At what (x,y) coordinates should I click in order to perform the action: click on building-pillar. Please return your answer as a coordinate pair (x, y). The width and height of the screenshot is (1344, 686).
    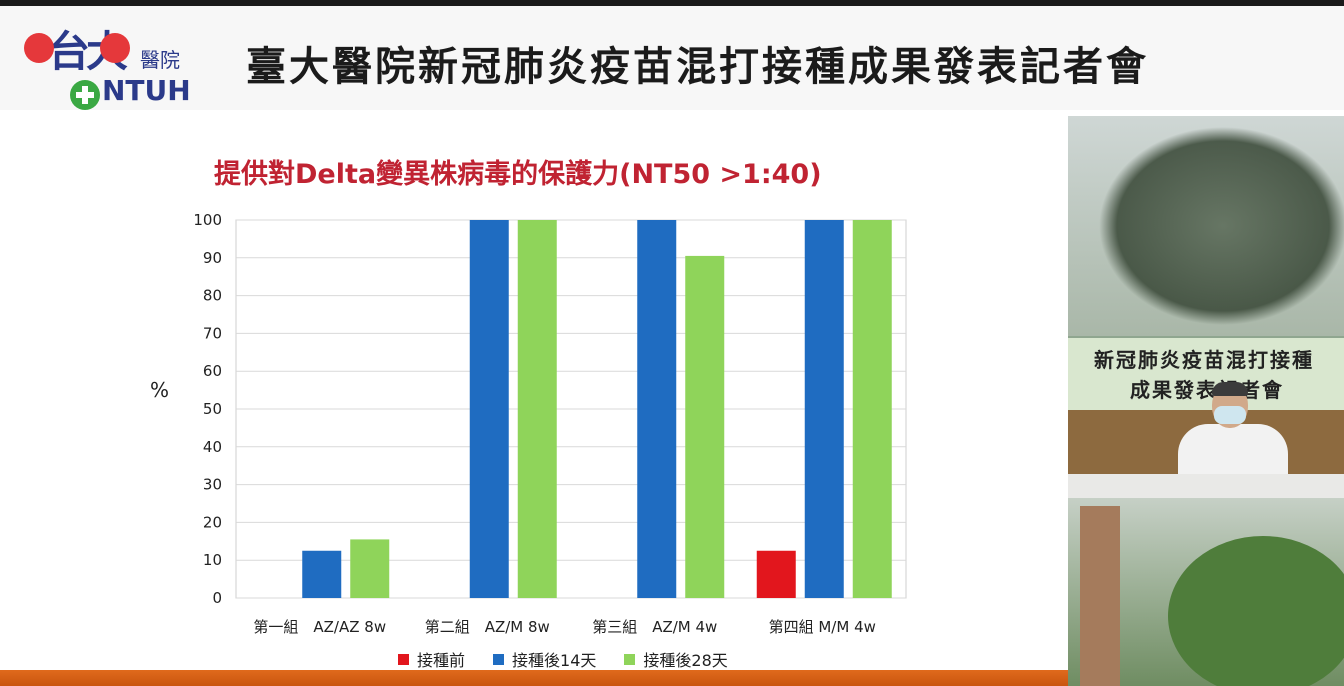
    Looking at the image, I should click on (1100, 596).